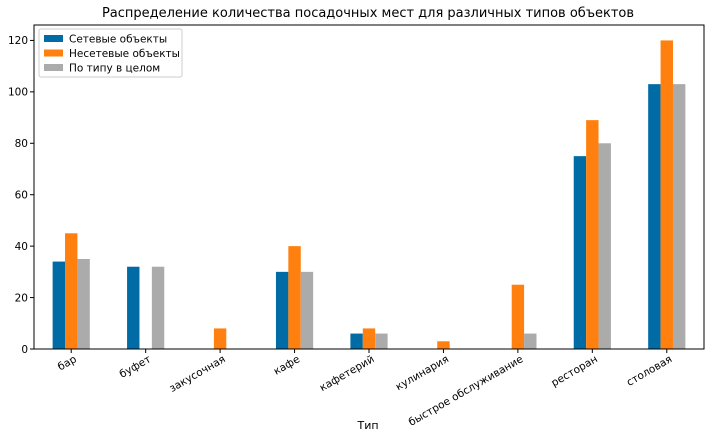  Describe the element at coordinates (367, 425) in the screenshot. I see `x-axis-label: Тип` at that location.